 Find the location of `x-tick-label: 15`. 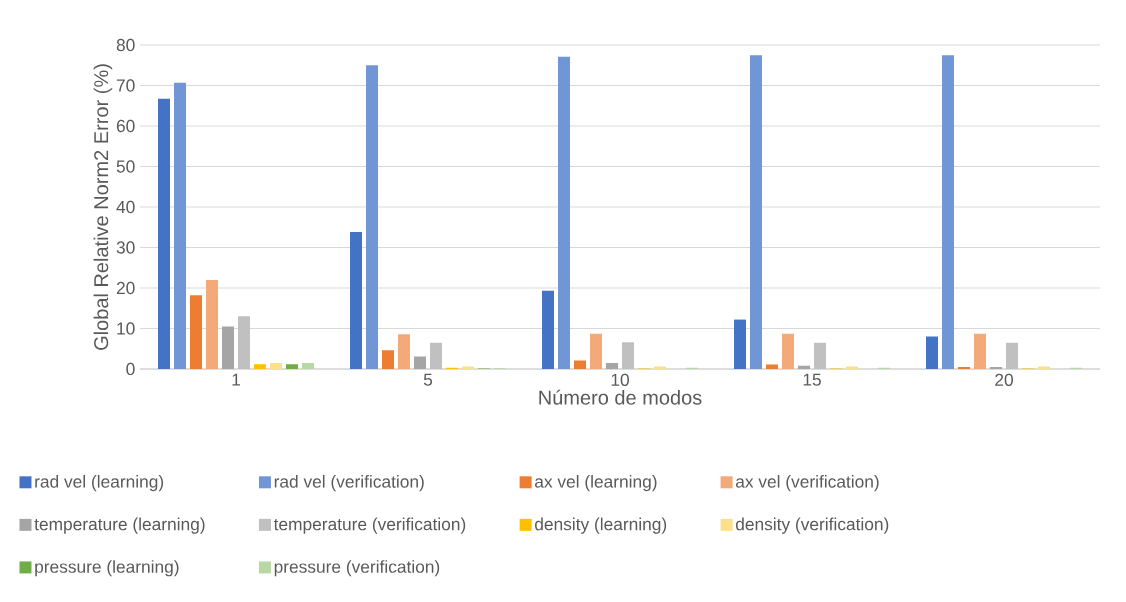

x-tick-label: 15 is located at coordinates (812, 379).